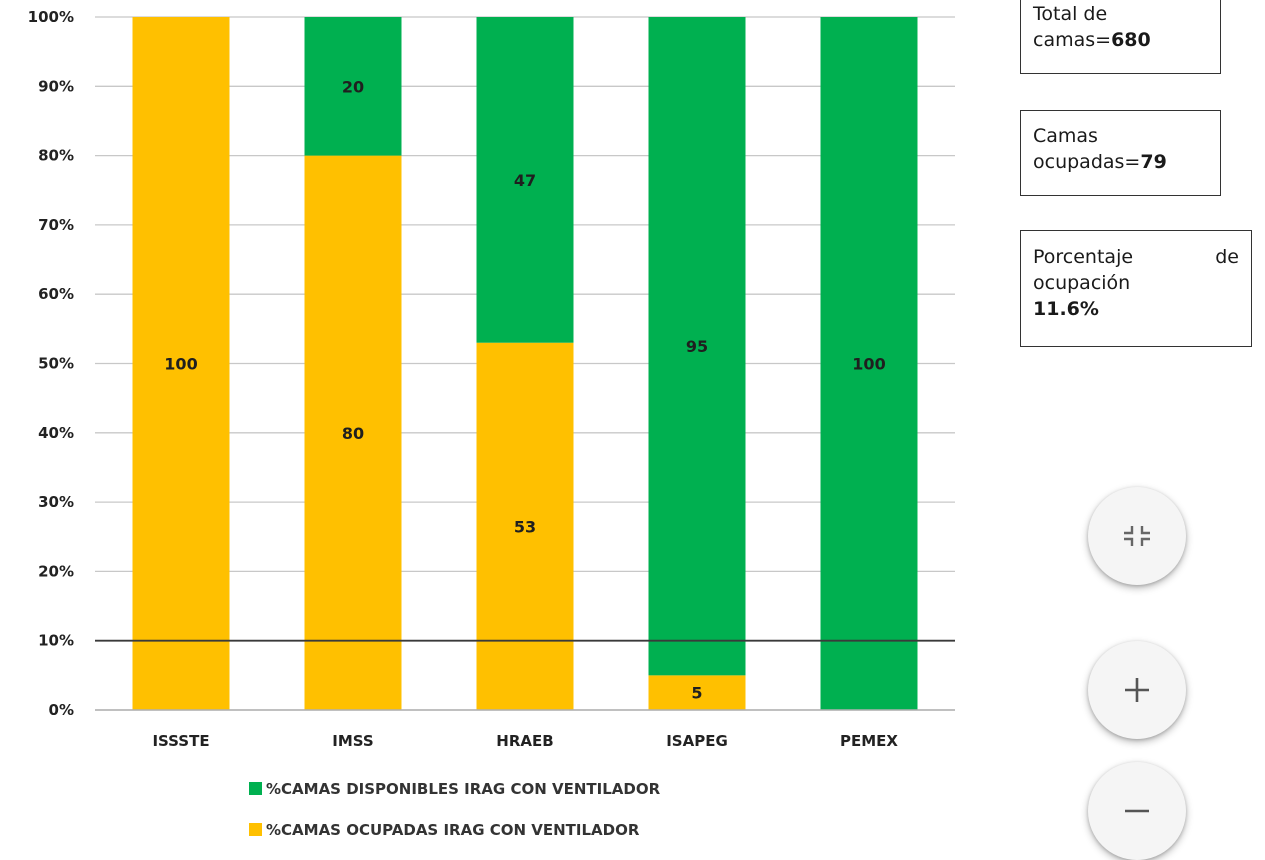 The width and height of the screenshot is (1265, 860). Describe the element at coordinates (56, 433) in the screenshot. I see `y-tick-label: 40%` at that location.